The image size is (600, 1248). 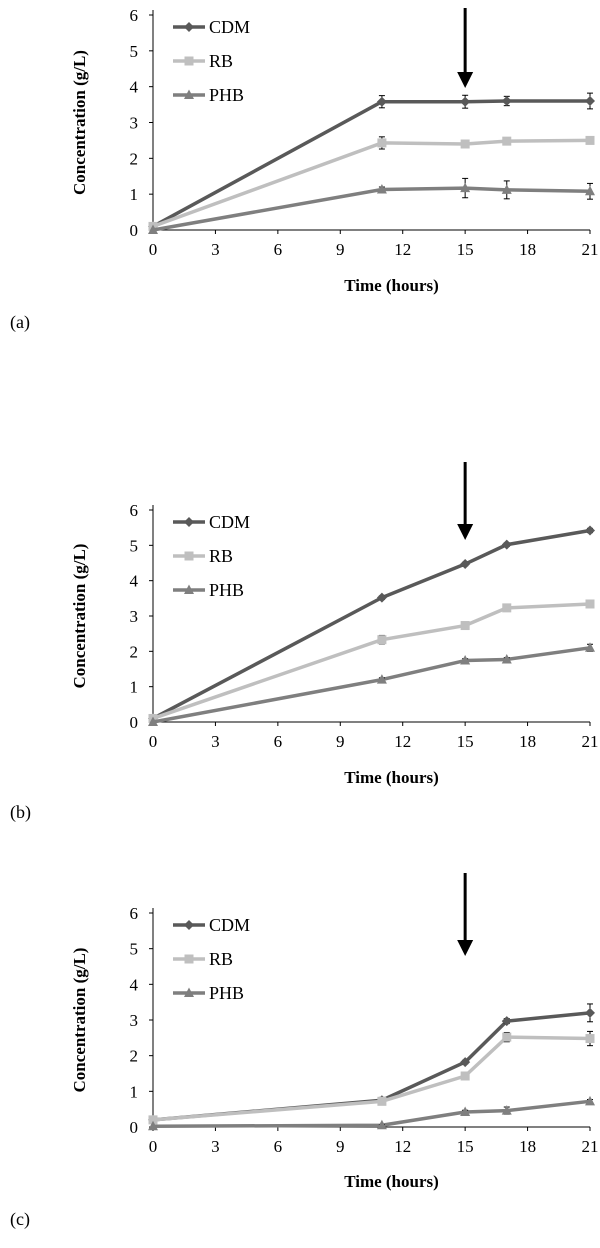 What do you see at coordinates (134, 194) in the screenshot?
I see `y-tick-label: 1` at bounding box center [134, 194].